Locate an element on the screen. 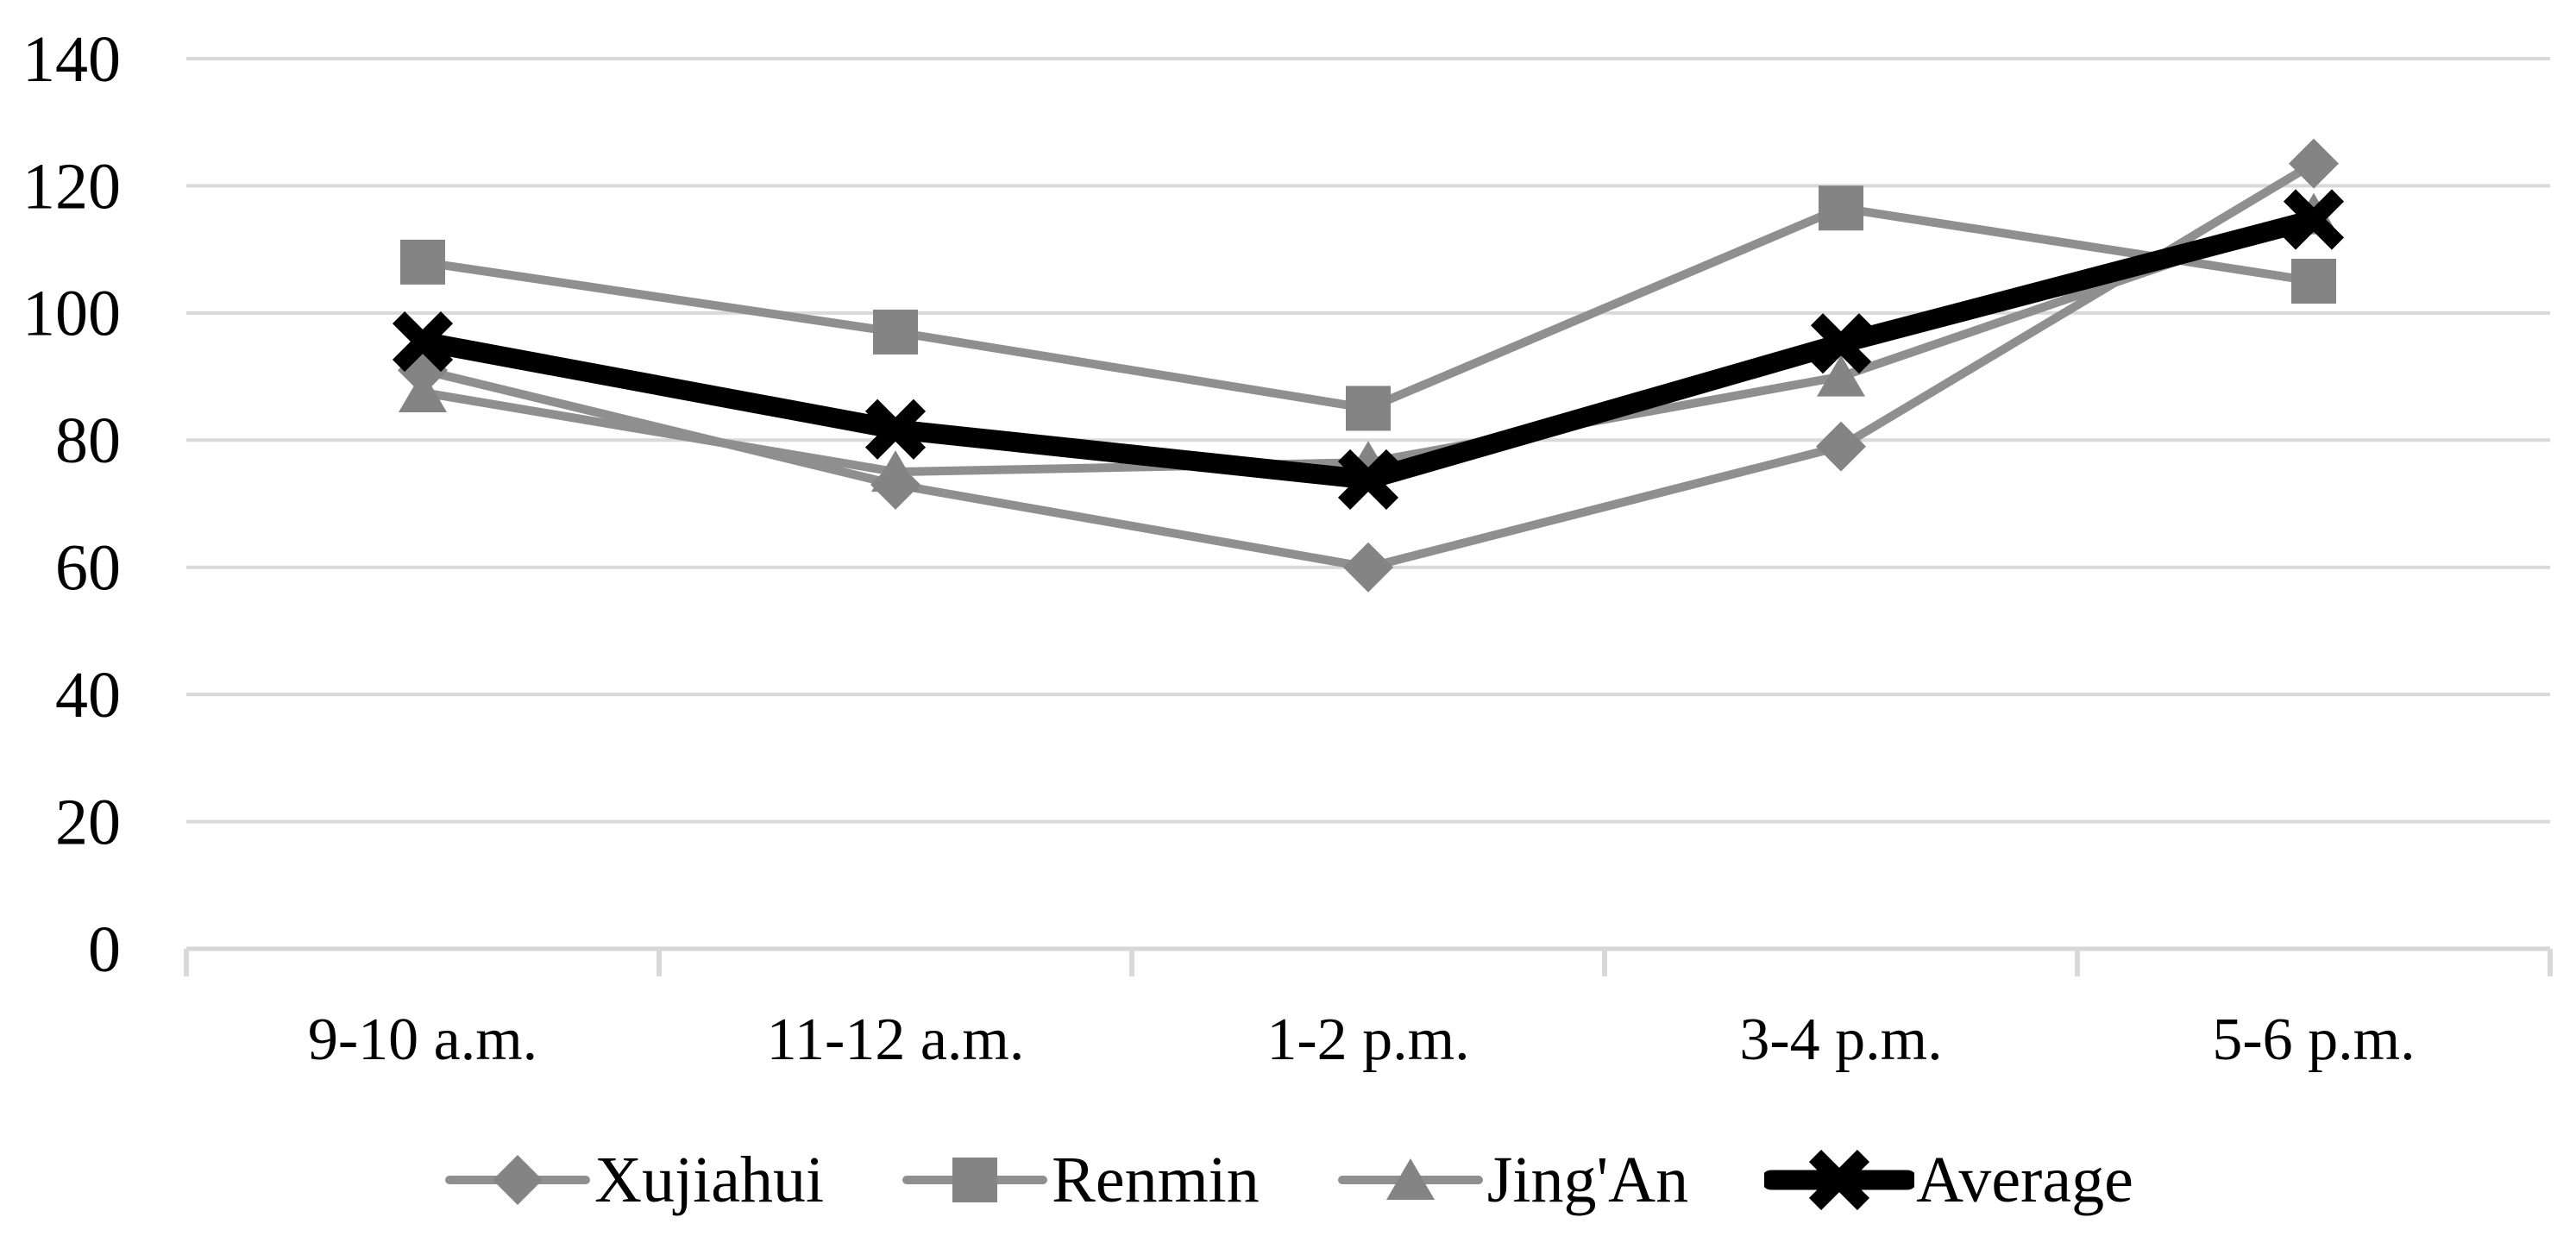 Image resolution: width=2576 pixels, height=1255 pixels. legend-marker-Xujiahui is located at coordinates (518, 1180).